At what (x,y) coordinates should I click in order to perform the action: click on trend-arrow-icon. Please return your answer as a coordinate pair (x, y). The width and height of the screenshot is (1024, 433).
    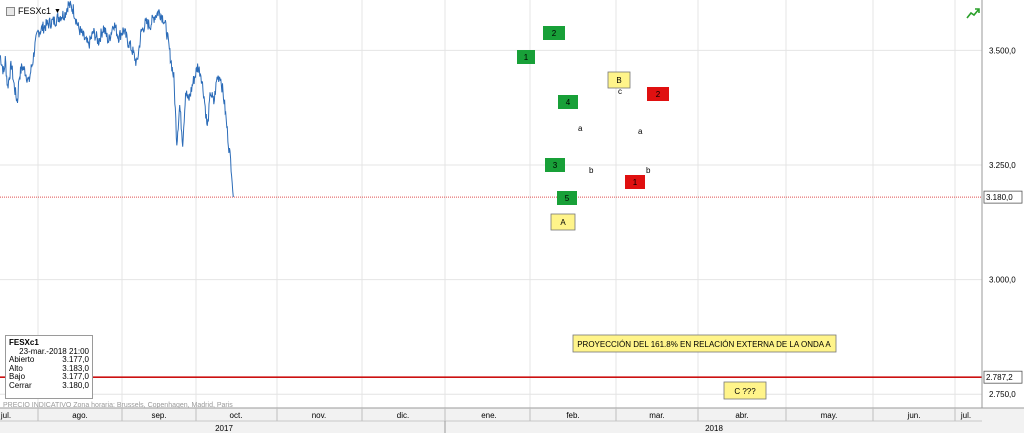
    Looking at the image, I should click on (973, 13).